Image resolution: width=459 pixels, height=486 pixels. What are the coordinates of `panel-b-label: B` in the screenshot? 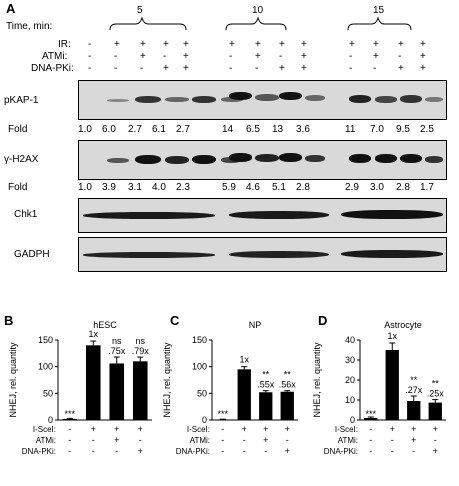 It's located at (9, 320).